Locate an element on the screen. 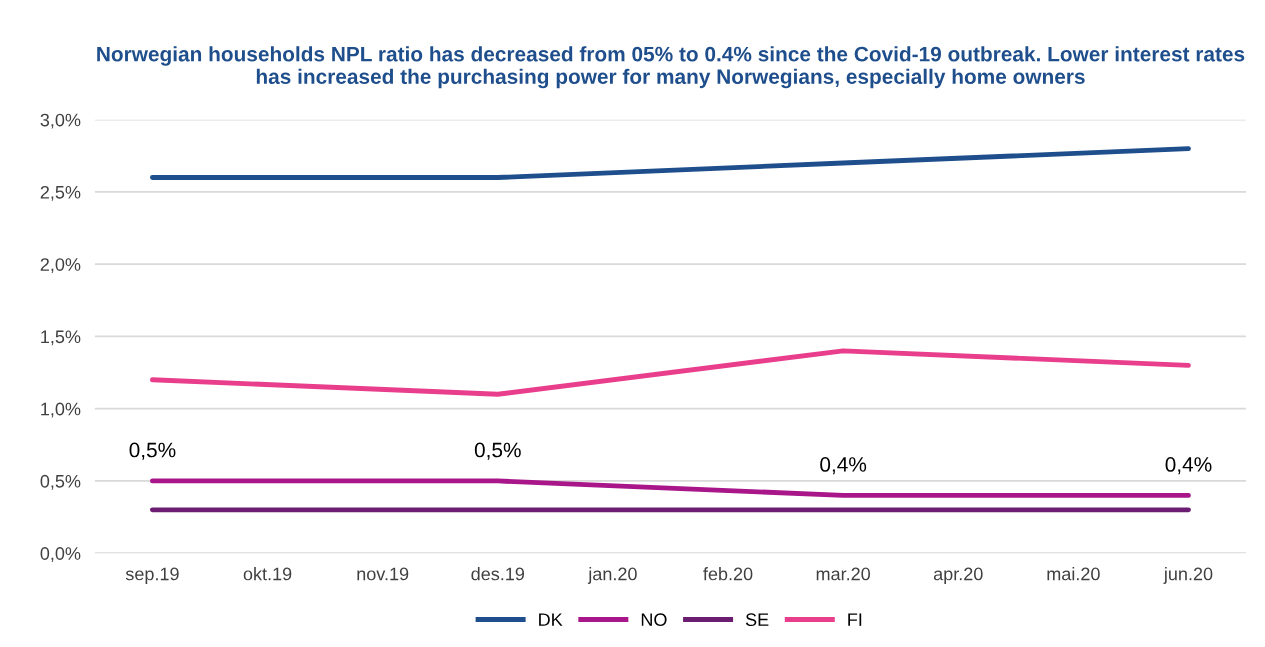 The image size is (1265, 647). y-tick-label: 1,0% is located at coordinates (61, 410).